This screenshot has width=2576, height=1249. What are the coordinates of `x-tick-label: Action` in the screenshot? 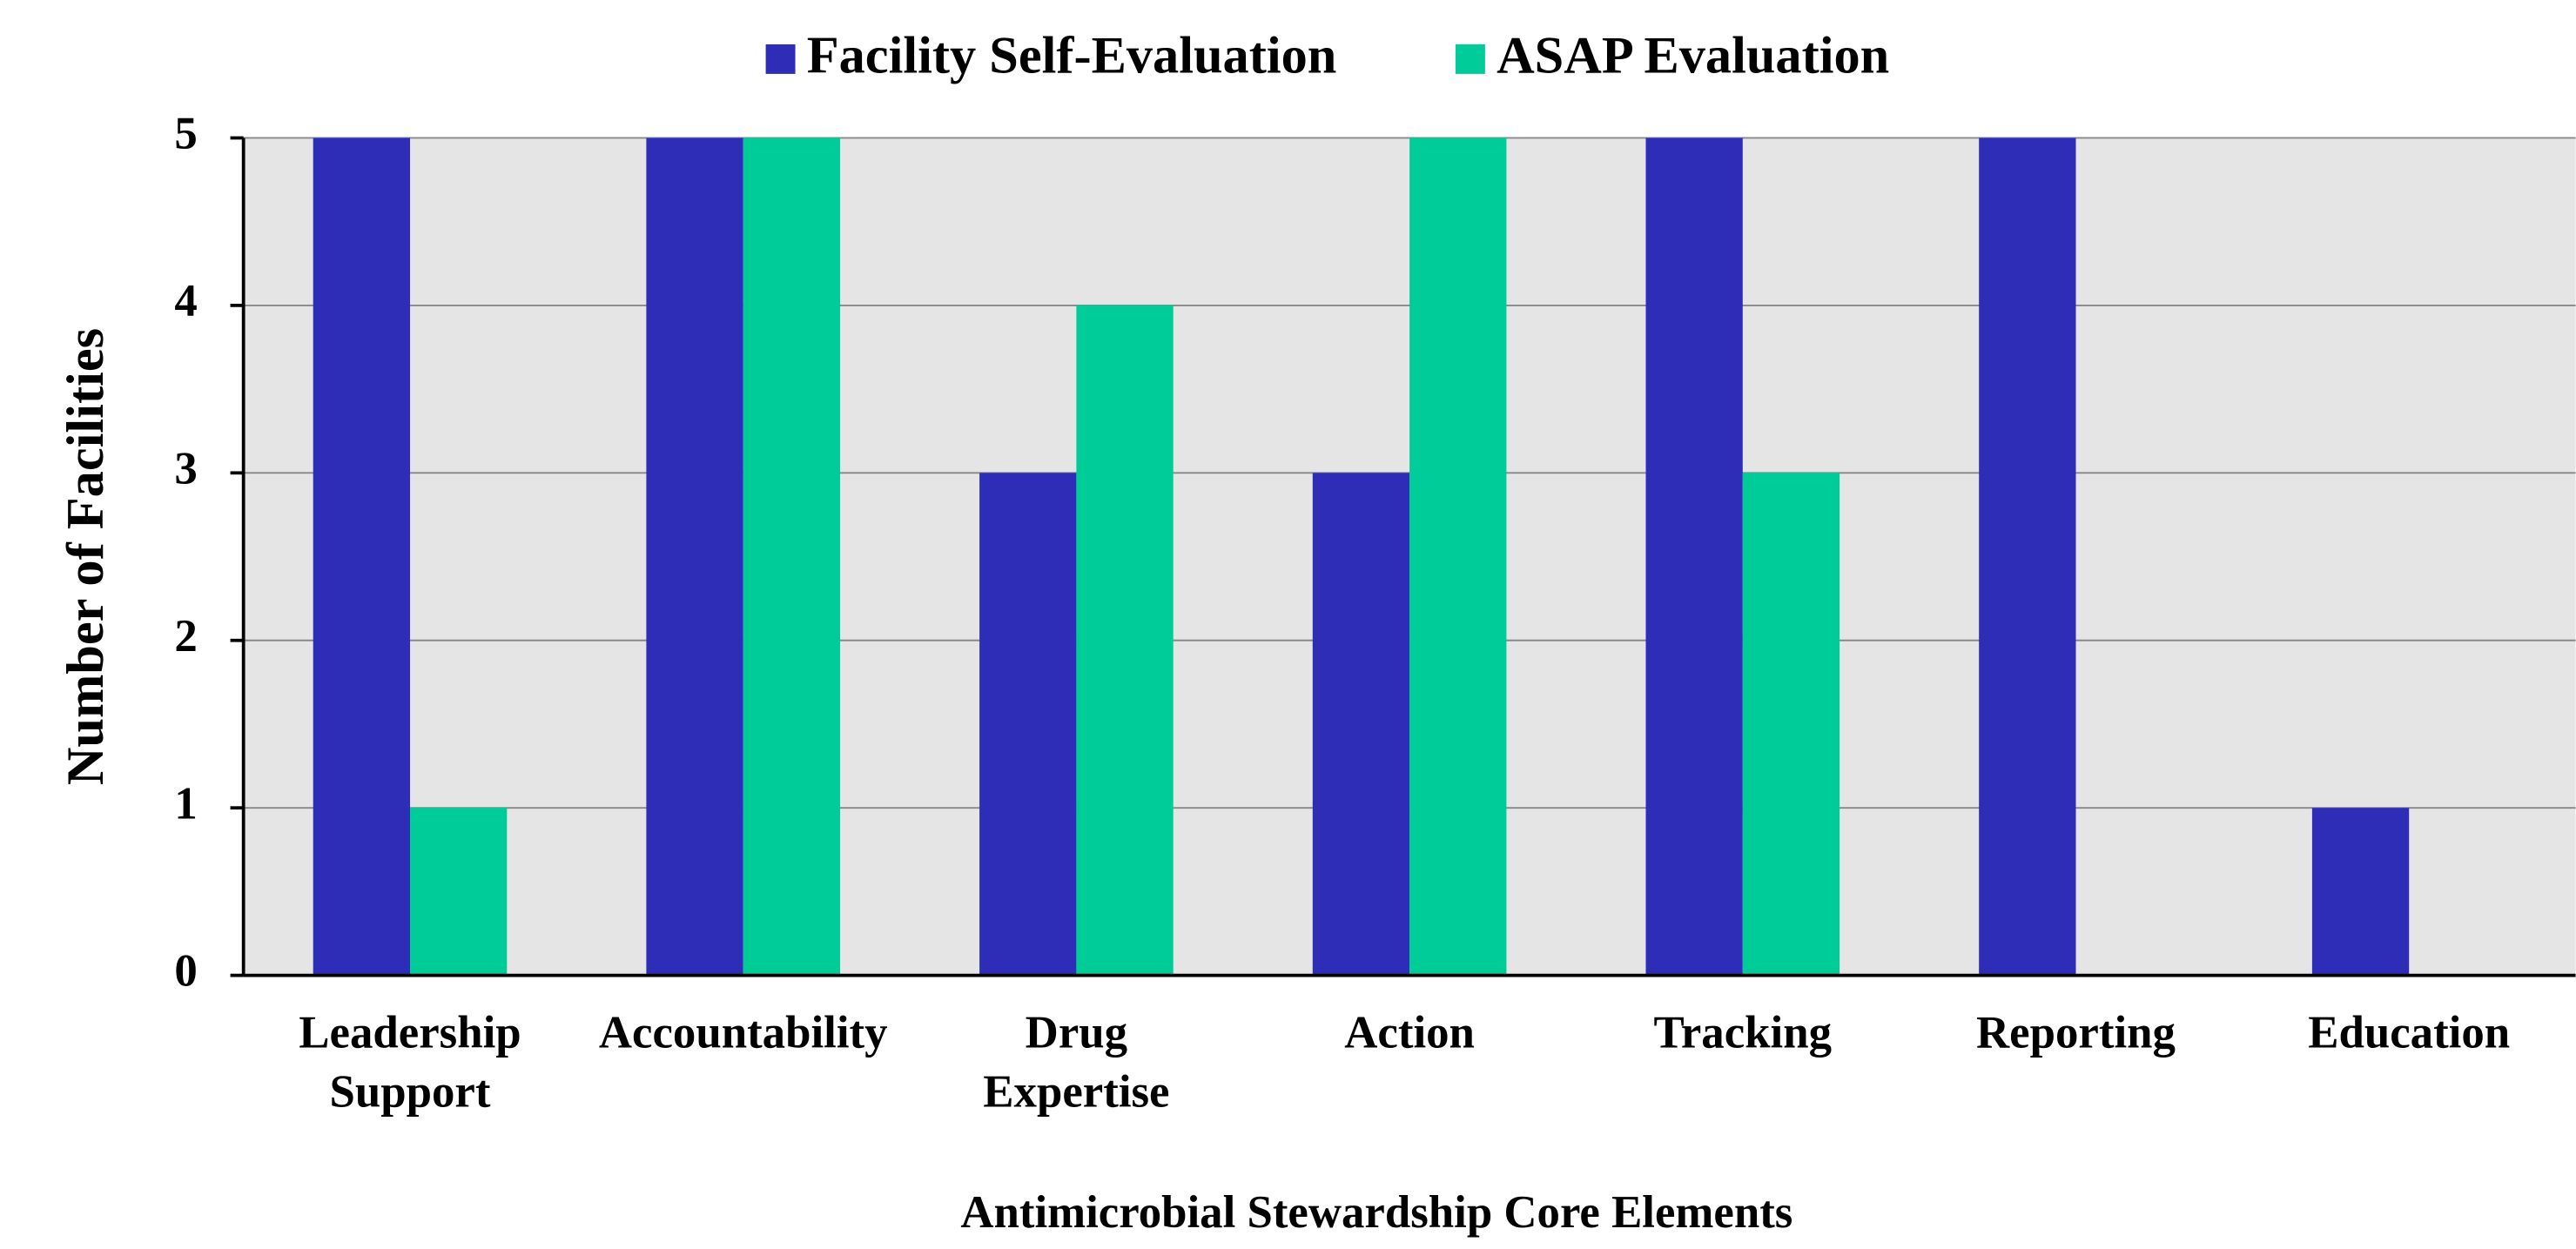 It's located at (1409, 1033).